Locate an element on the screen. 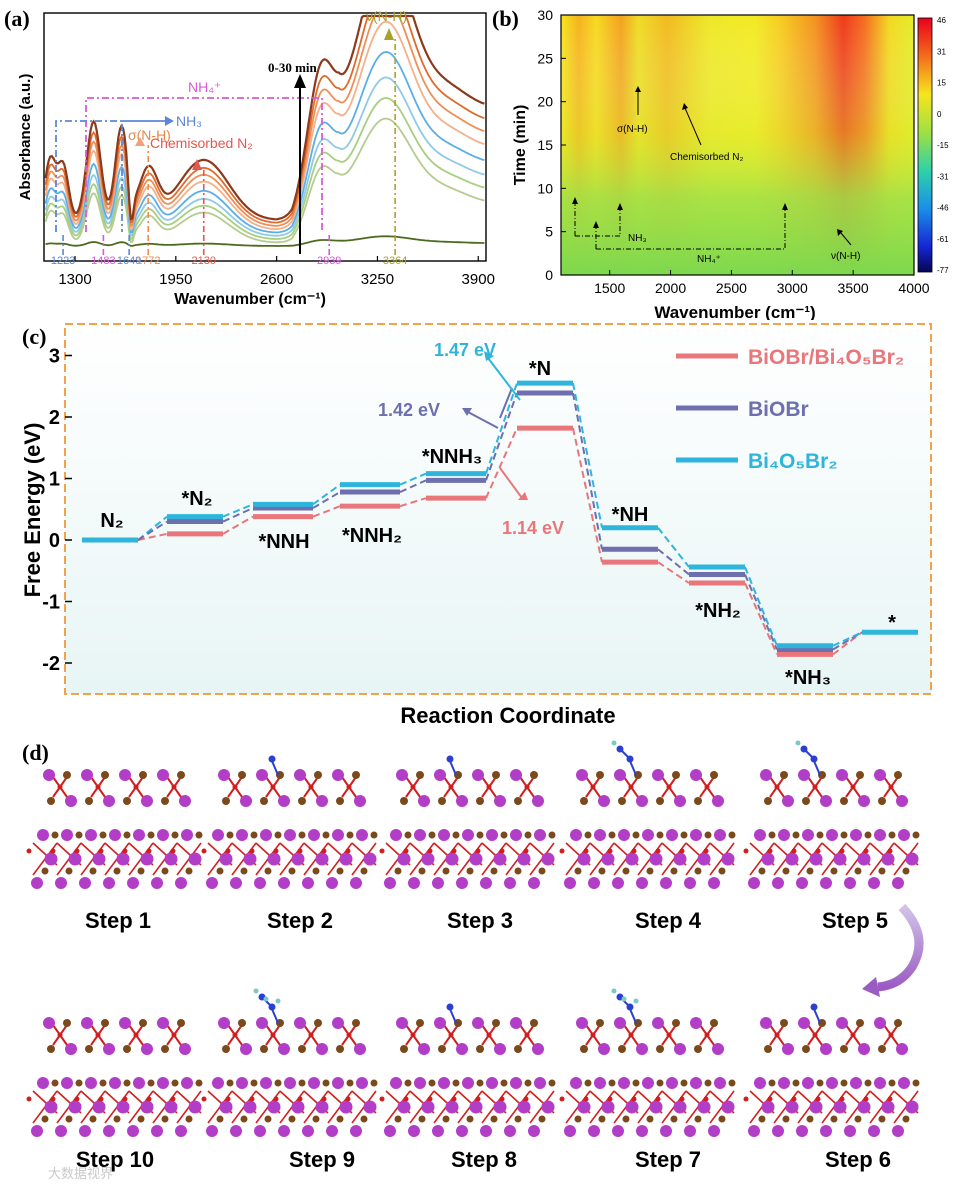 The width and height of the screenshot is (969, 1187). ftir-series-group is located at coordinates (264, 130).